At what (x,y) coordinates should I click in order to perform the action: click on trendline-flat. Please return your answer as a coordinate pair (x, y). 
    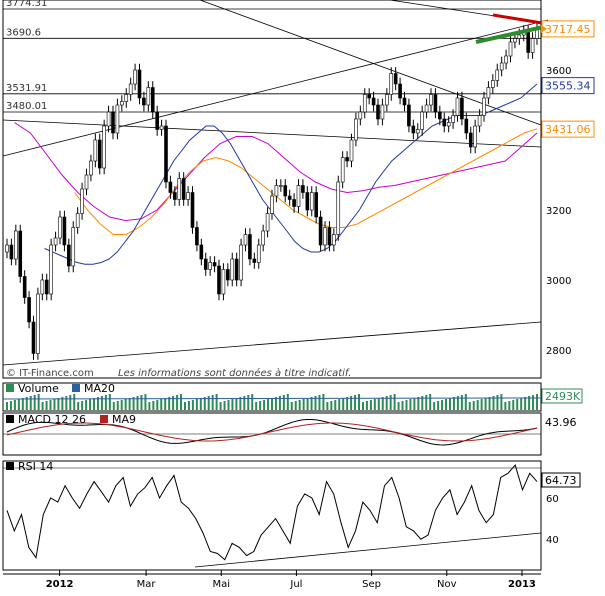
    Looking at the image, I should click on (272, 133).